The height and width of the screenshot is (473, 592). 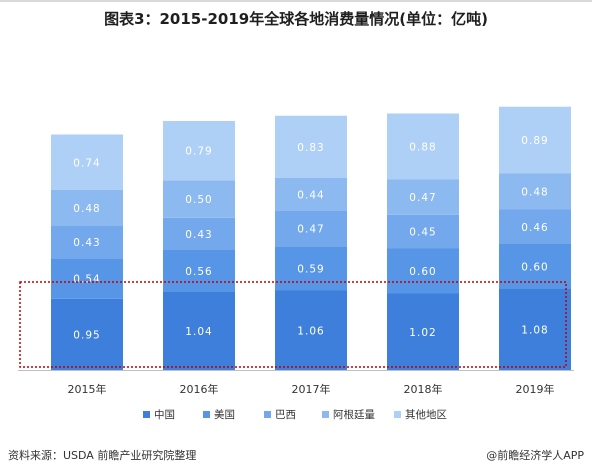 I want to click on data-label-1-2: 1.04, so click(x=198, y=332).